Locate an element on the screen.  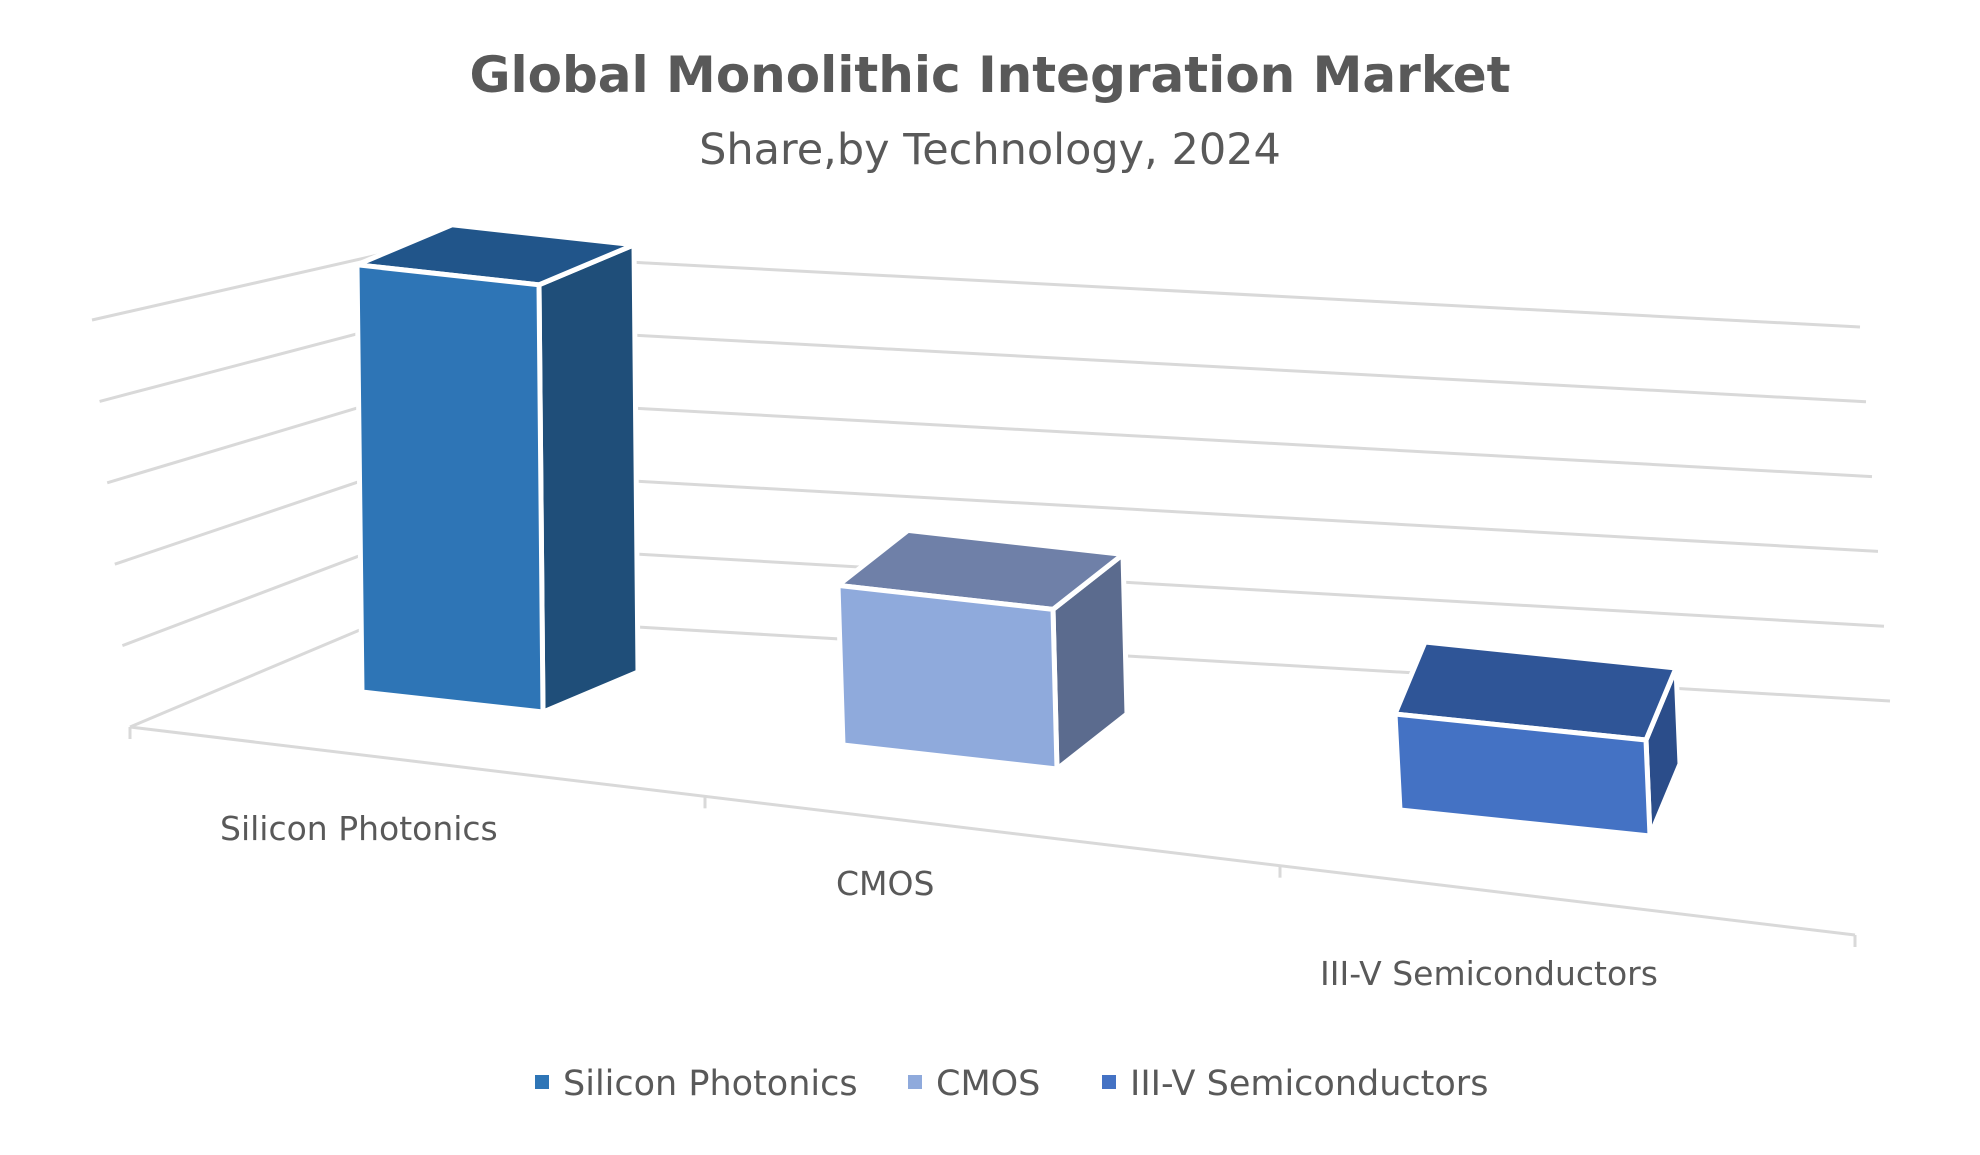
bar-front-iii-v-semiconductors is located at coordinates (1522, 775).